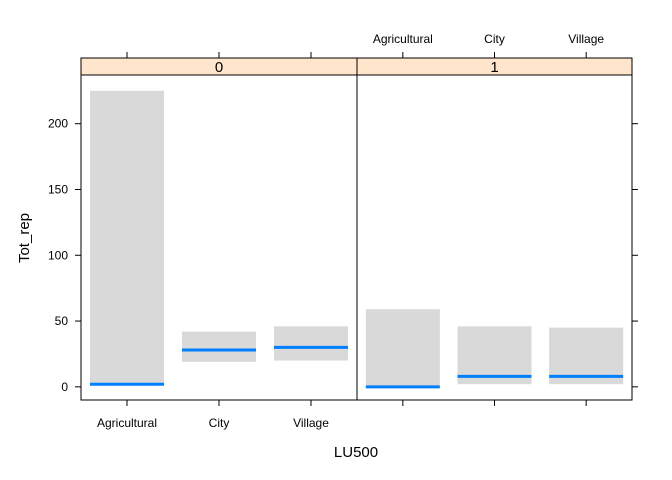 This screenshot has height=480, width=672. What do you see at coordinates (58, 189) in the screenshot?
I see `y-tick-label-3: 150` at bounding box center [58, 189].